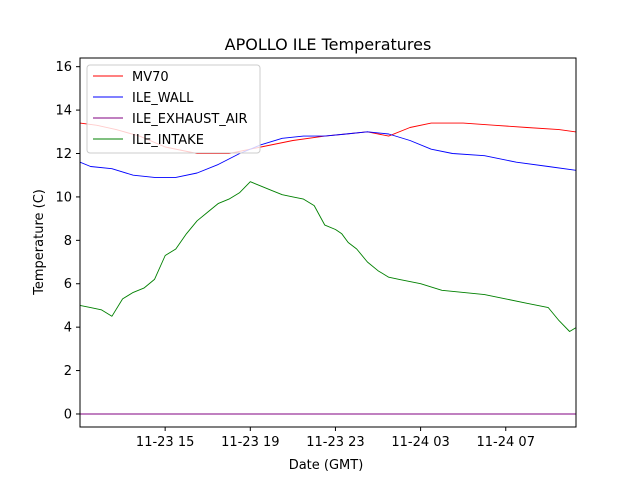 The height and width of the screenshot is (480, 640). I want to click on series-line-ile-wall, so click(328, 154).